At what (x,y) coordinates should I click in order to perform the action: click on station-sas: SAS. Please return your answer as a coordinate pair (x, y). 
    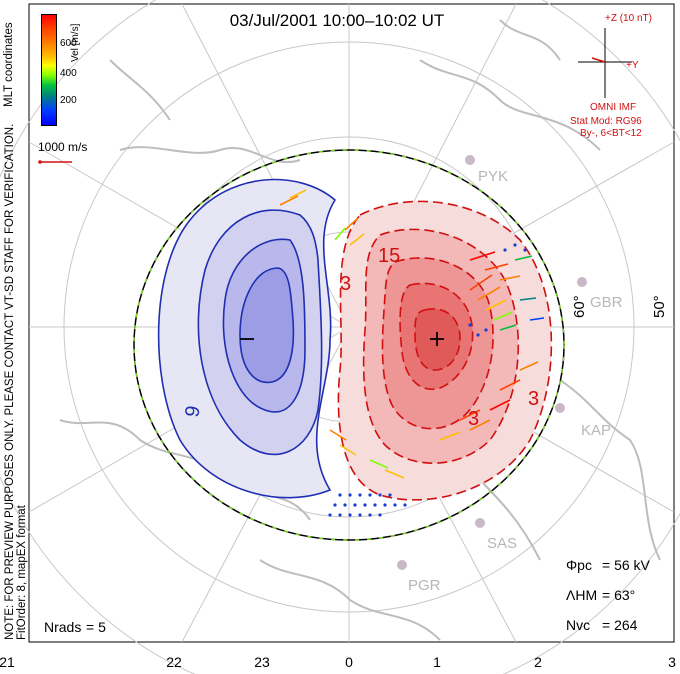
    Looking at the image, I should click on (502, 543).